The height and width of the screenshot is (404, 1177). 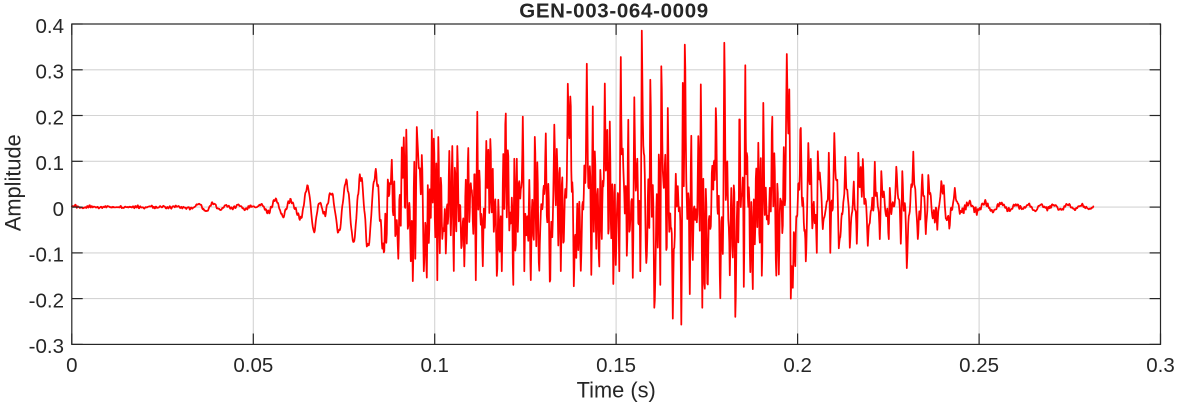 What do you see at coordinates (616, 365) in the screenshot?
I see `svg-text: 0.15` at bounding box center [616, 365].